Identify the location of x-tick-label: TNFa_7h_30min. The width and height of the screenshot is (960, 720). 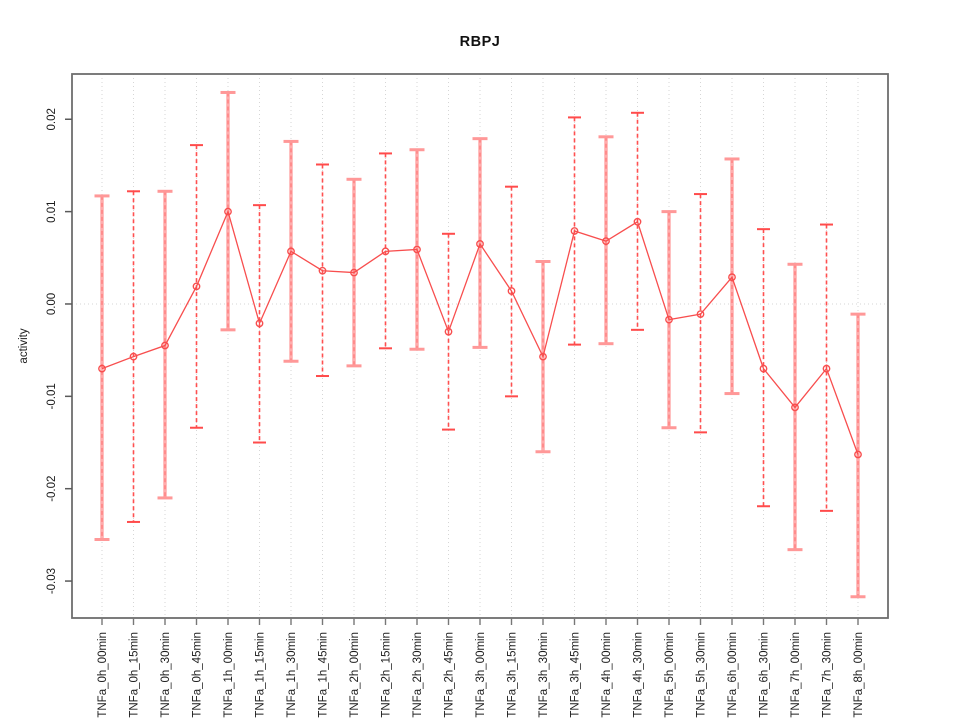
(828, 675).